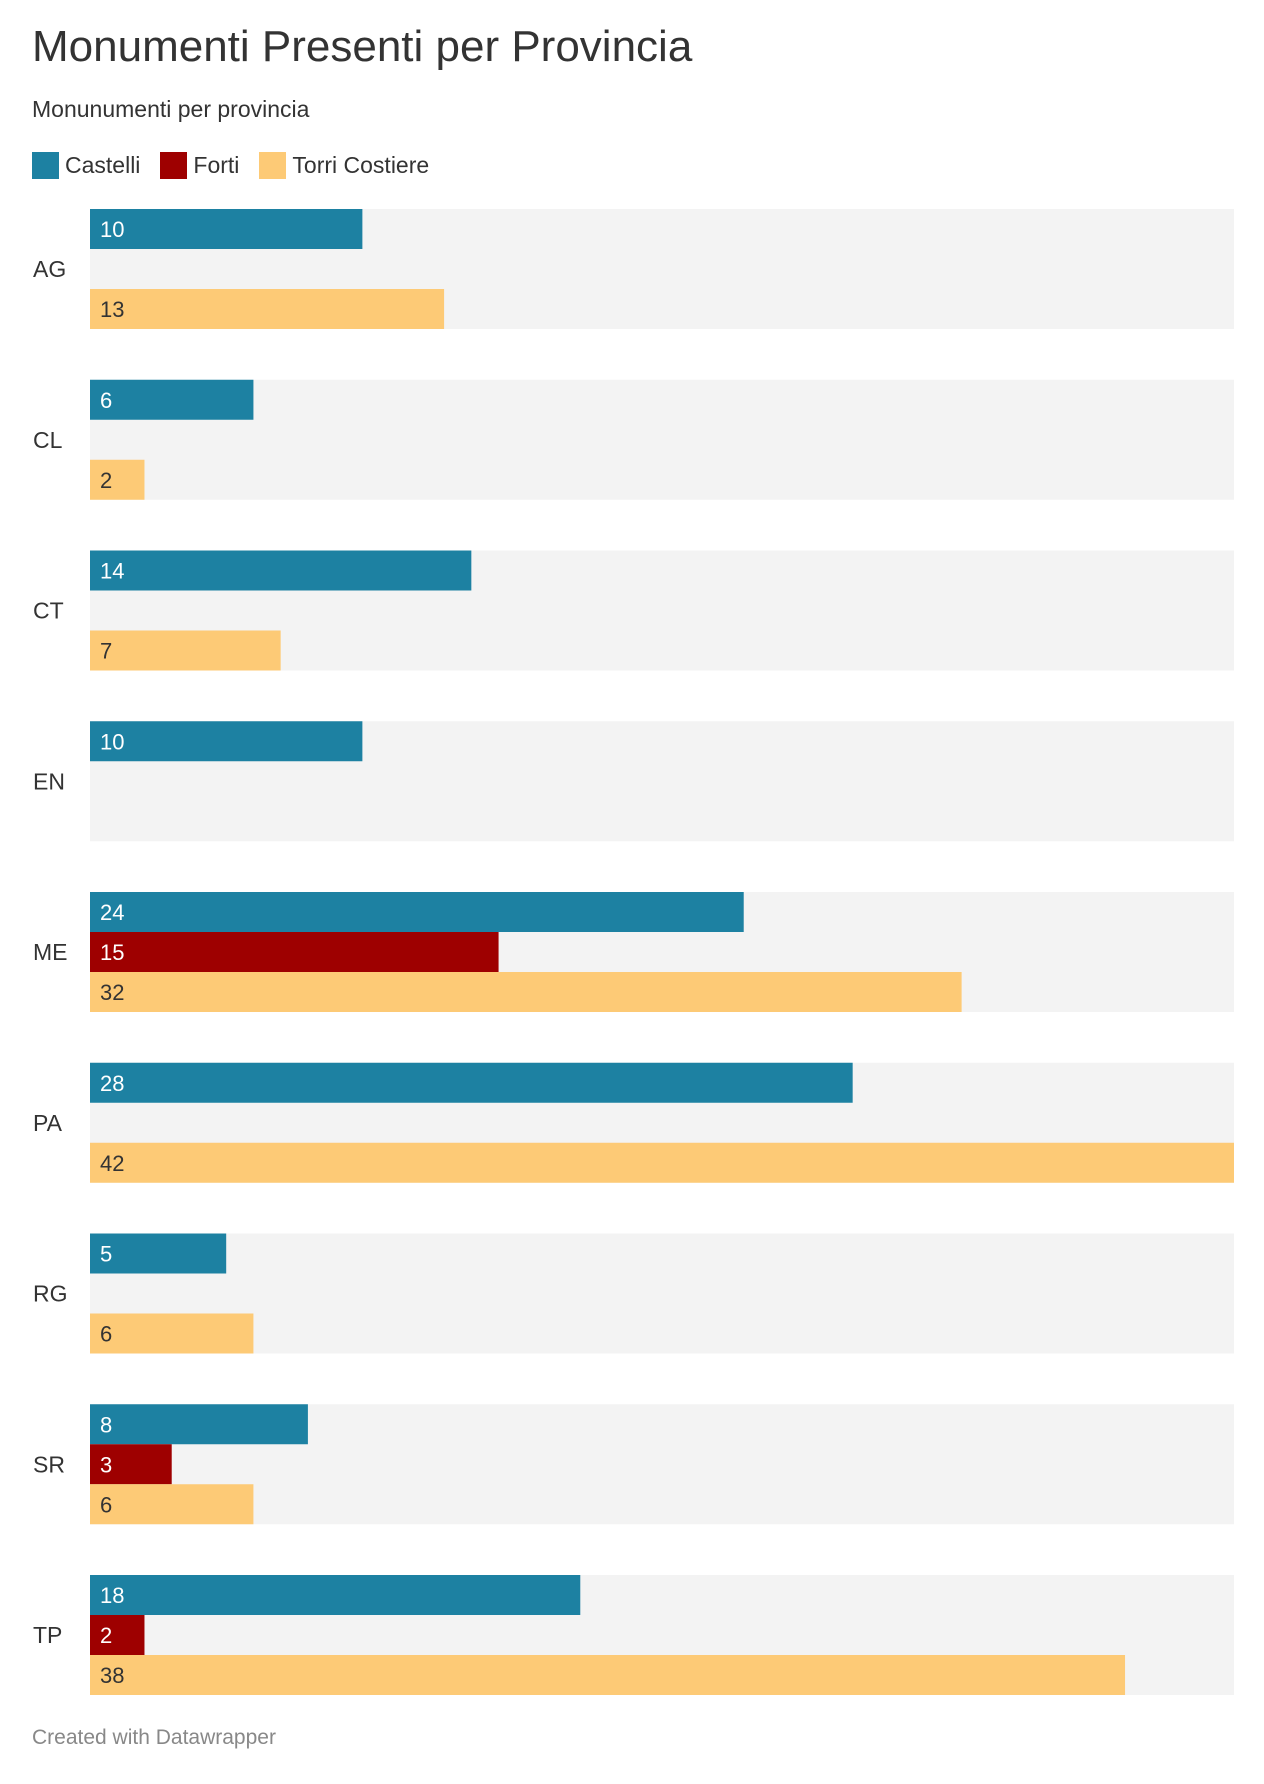  What do you see at coordinates (112, 992) in the screenshot?
I see `data-label: 32` at bounding box center [112, 992].